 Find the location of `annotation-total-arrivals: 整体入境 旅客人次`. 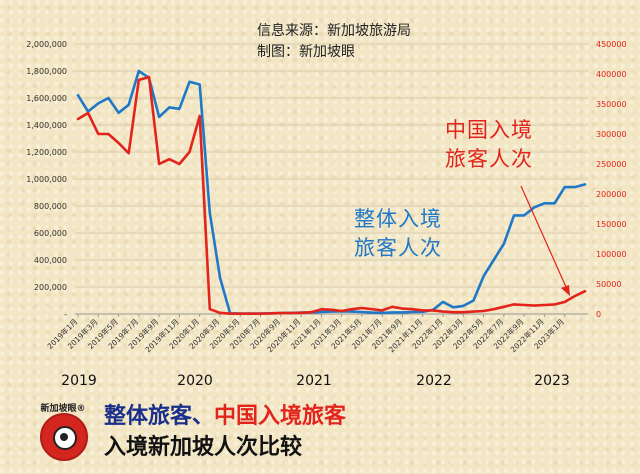

annotation-total-arrivals: 整体入境 旅客人次 is located at coordinates (398, 234).